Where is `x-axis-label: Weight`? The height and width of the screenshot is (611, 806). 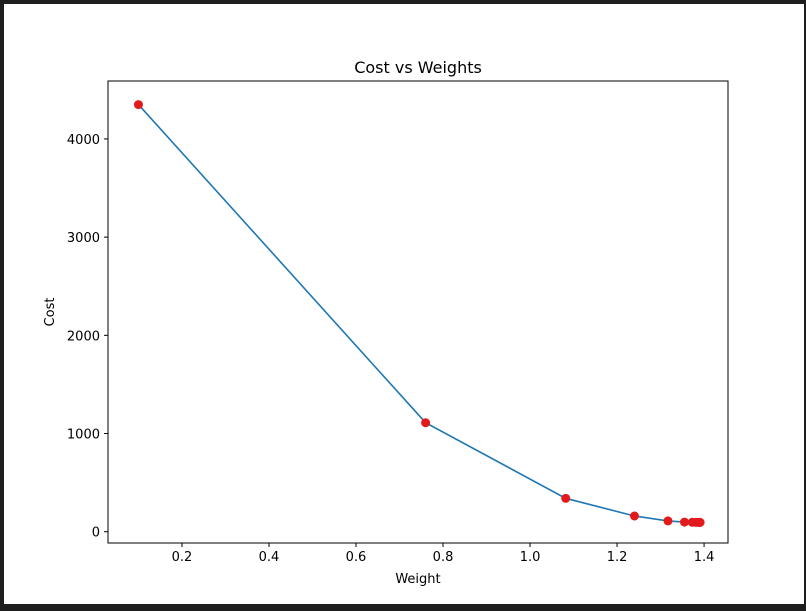
x-axis-label: Weight is located at coordinates (417, 579).